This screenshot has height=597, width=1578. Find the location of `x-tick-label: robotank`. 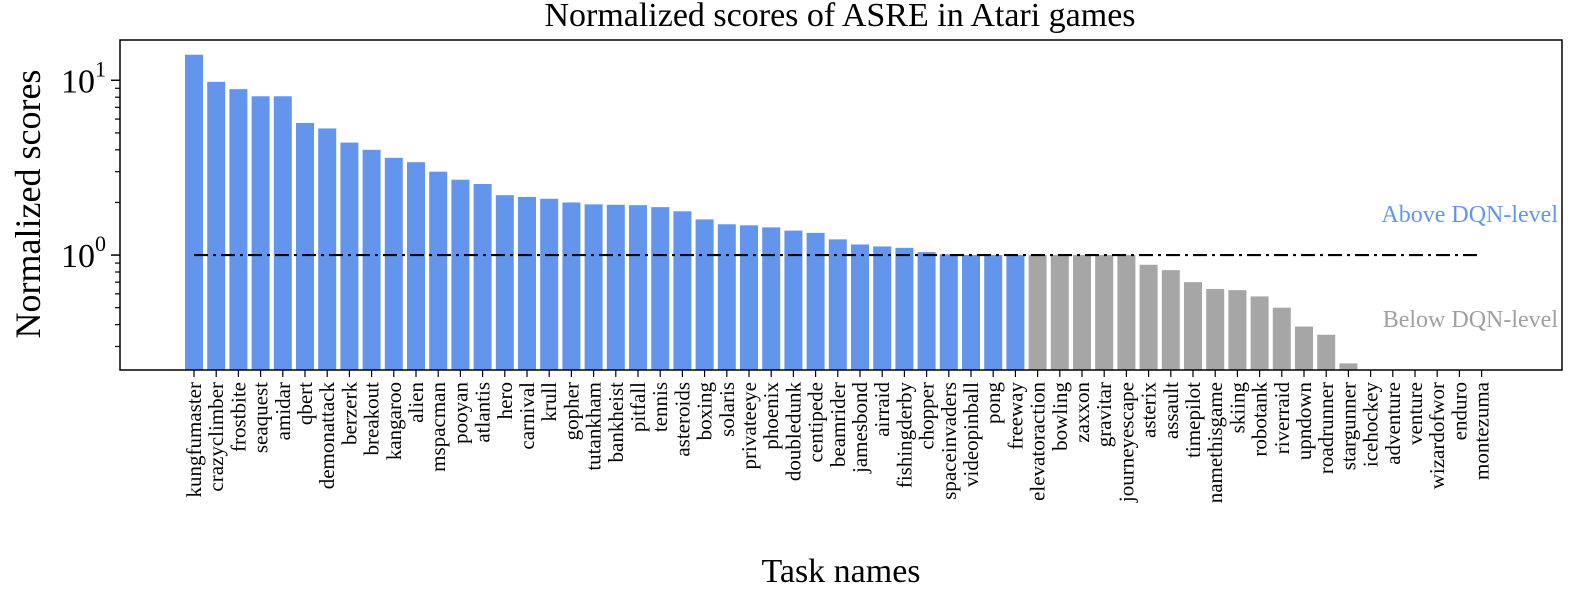

x-tick-label: robotank is located at coordinates (1260, 419).